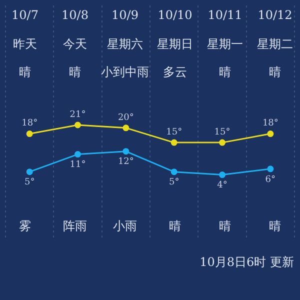  What do you see at coordinates (225, 15) in the screenshot?
I see `x-tick-label: 10/11` at bounding box center [225, 15].